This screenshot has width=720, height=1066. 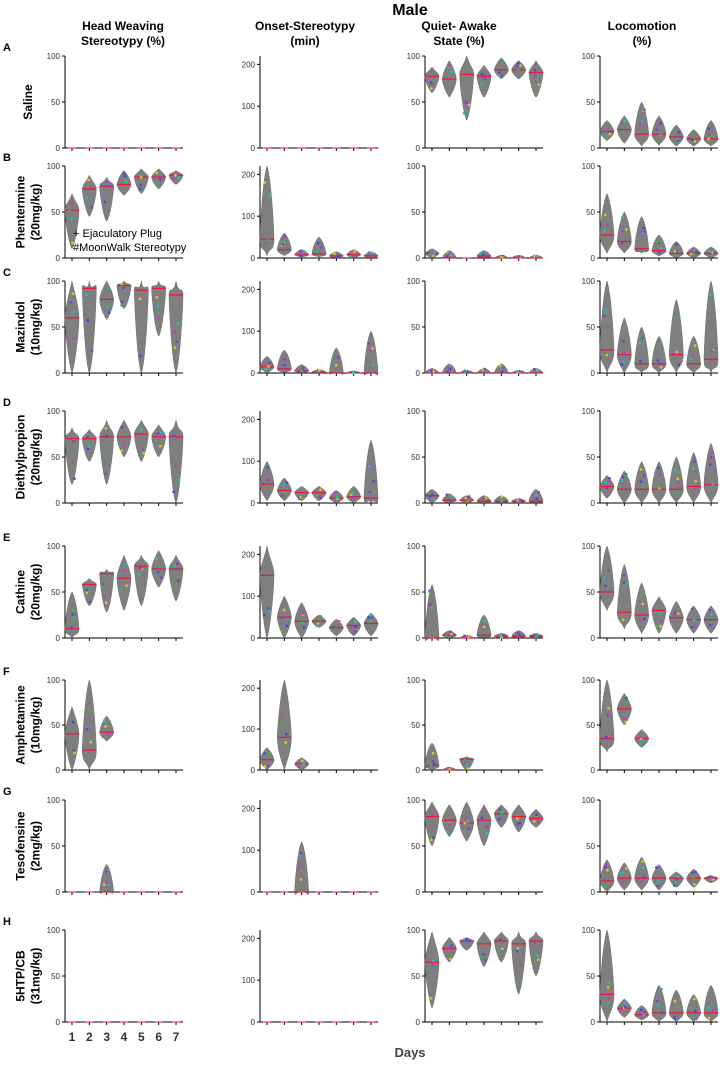 What do you see at coordinates (130, 248) in the screenshot?
I see `legend-item-2: #MoonWalk Stereotypy` at bounding box center [130, 248].